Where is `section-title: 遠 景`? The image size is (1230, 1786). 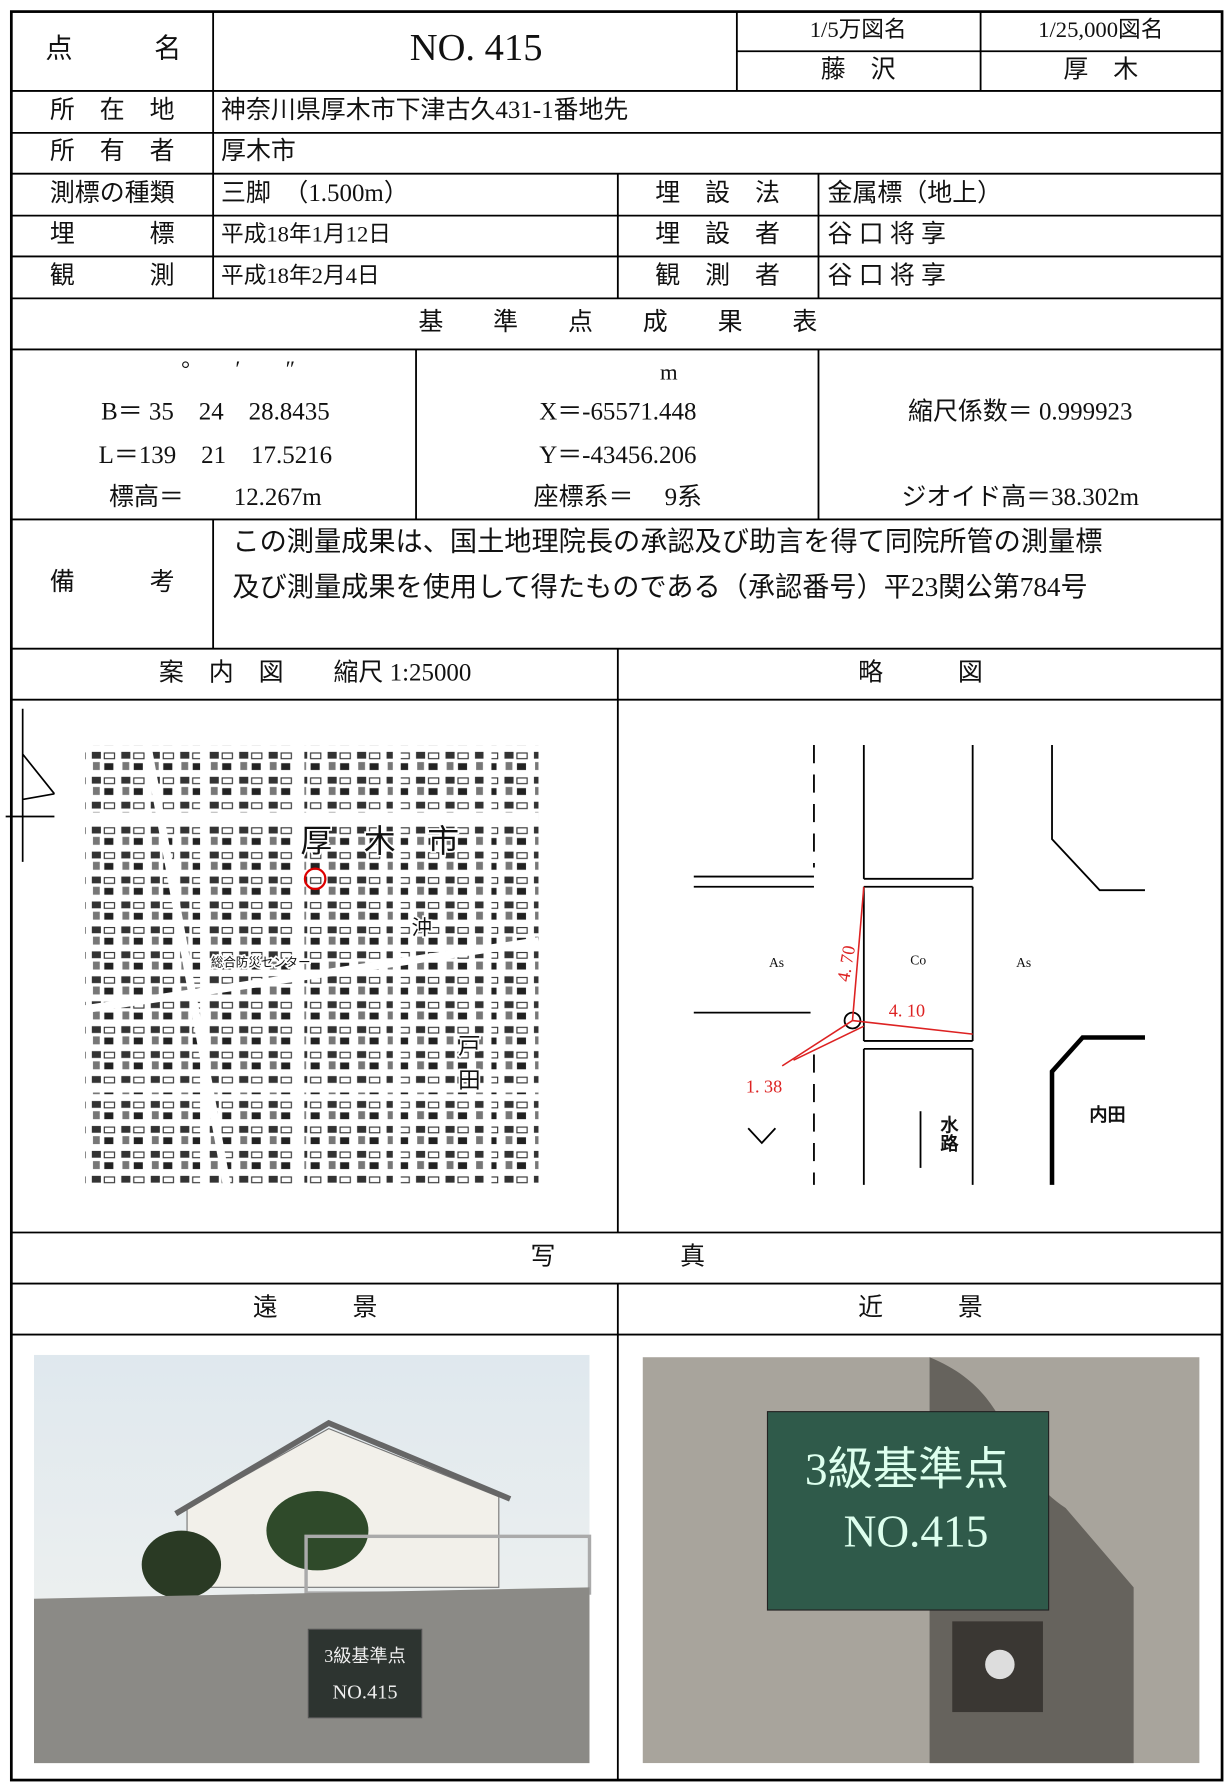
section-title: 遠 景 is located at coordinates (315, 1307).